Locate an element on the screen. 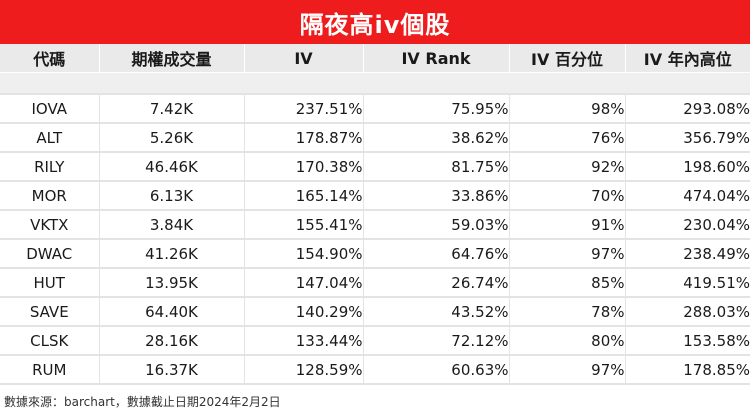 The height and width of the screenshot is (412, 750). cell-ticker: RUM is located at coordinates (49, 369).